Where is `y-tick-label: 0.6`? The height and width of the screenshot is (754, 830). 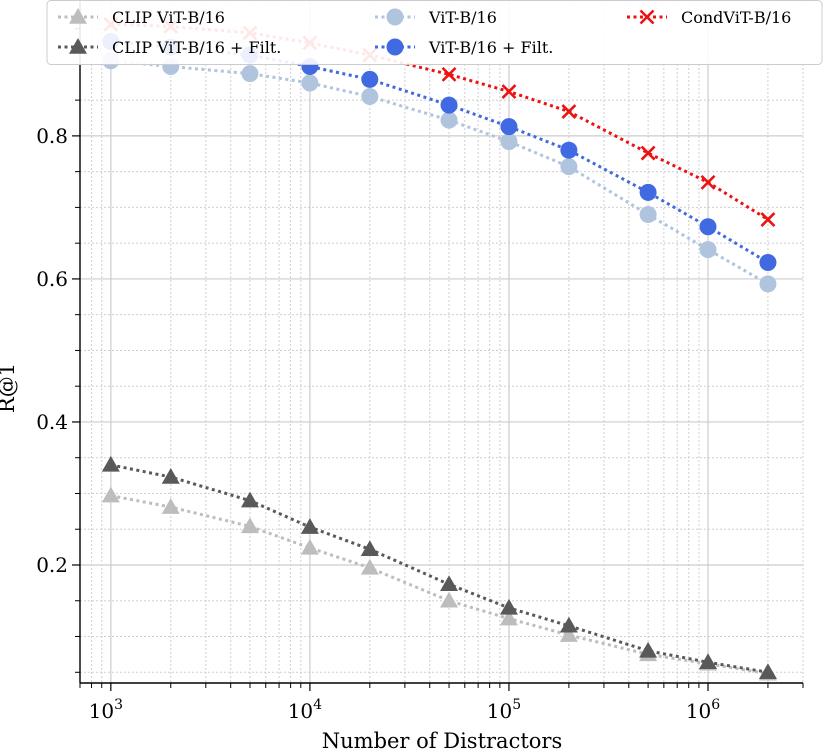
y-tick-label: 0.6 is located at coordinates (52, 279).